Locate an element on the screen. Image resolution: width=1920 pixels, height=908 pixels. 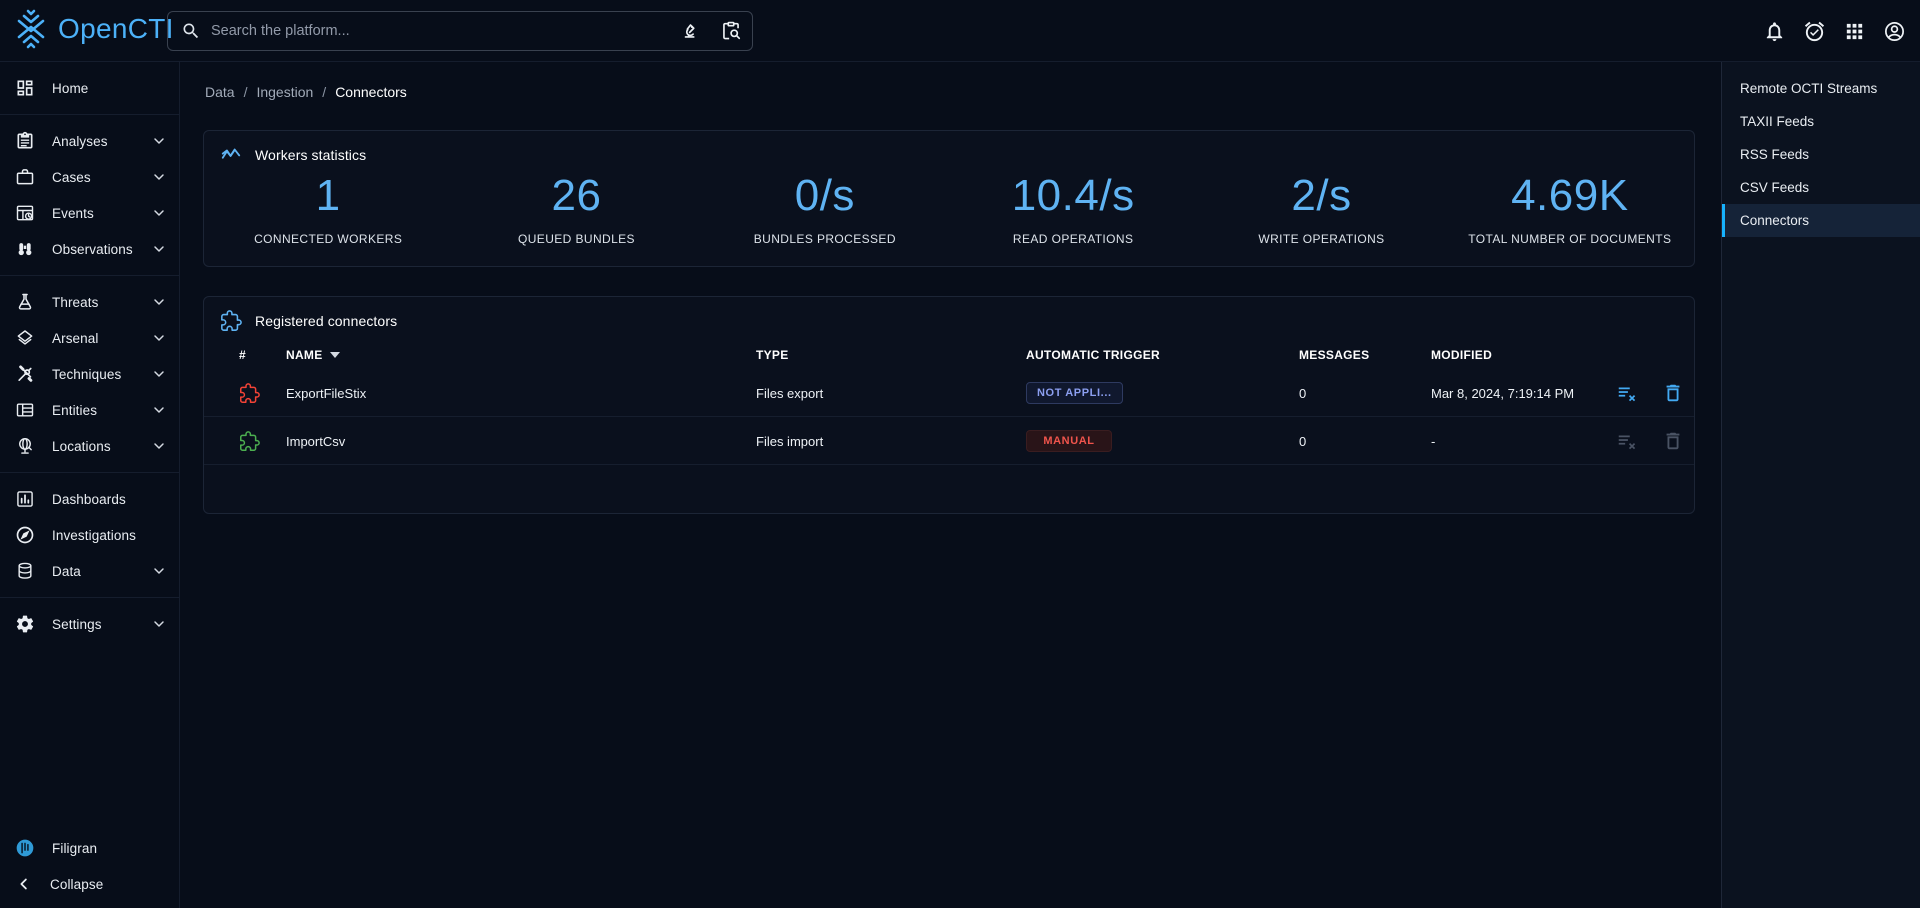
sidebar-item-entities: Entities is located at coordinates (89, 410).